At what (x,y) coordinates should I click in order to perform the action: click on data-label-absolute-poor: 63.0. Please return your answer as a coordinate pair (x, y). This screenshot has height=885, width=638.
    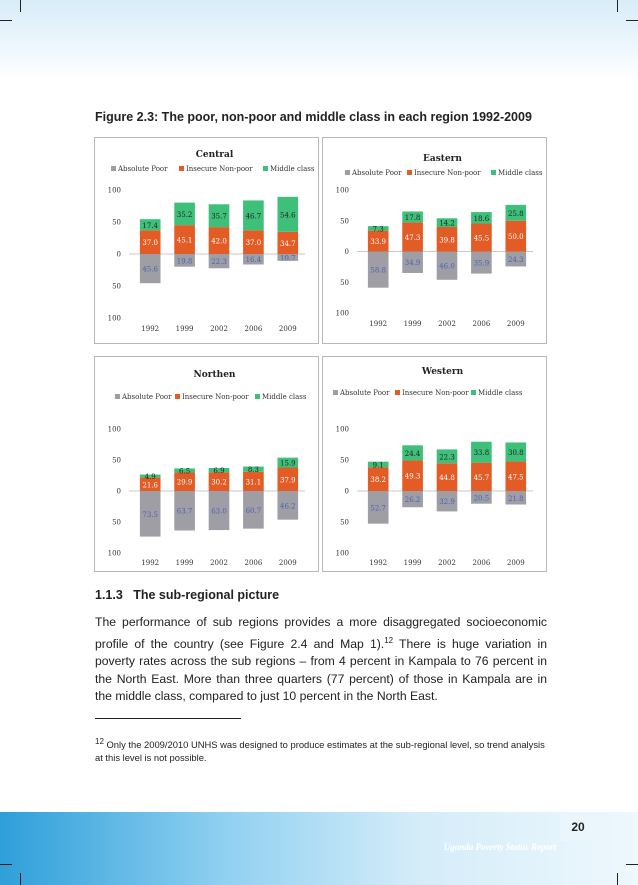
    Looking at the image, I should click on (219, 512).